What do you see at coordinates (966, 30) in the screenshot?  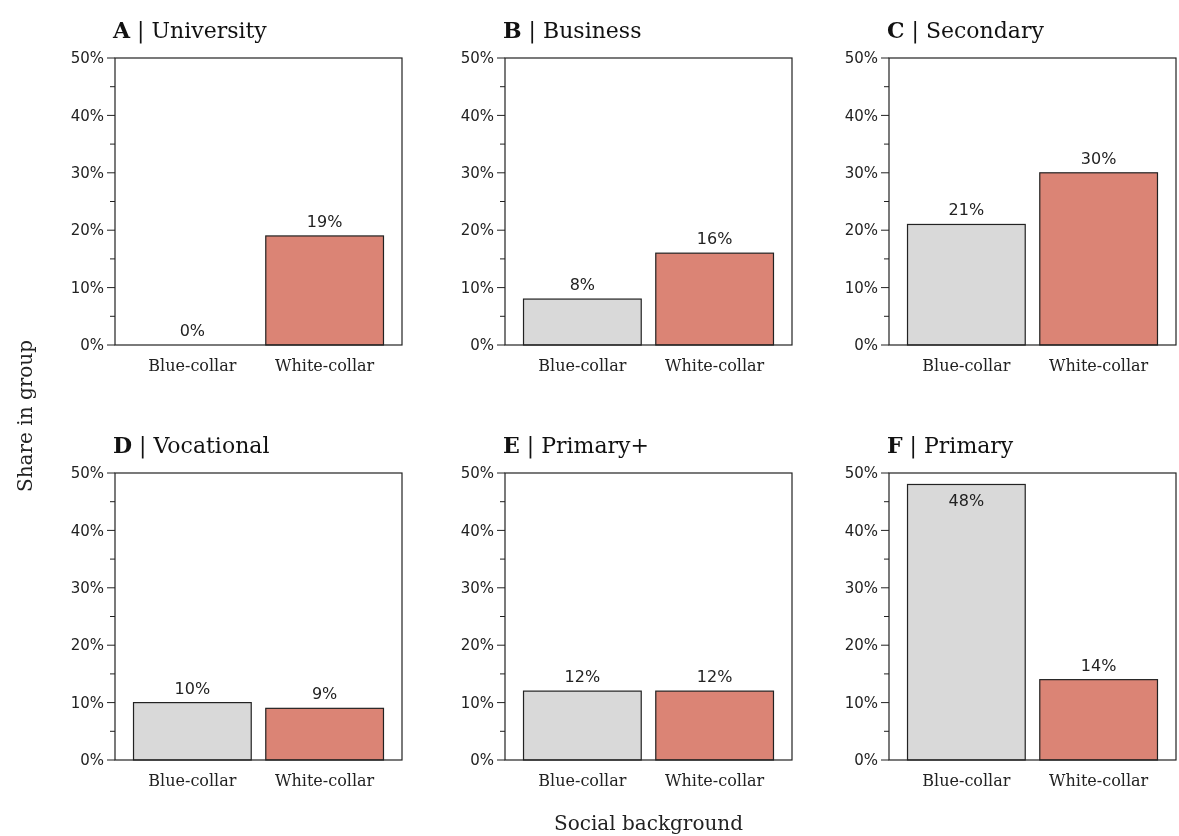 I see `chart-title: C | Secondary` at bounding box center [966, 30].